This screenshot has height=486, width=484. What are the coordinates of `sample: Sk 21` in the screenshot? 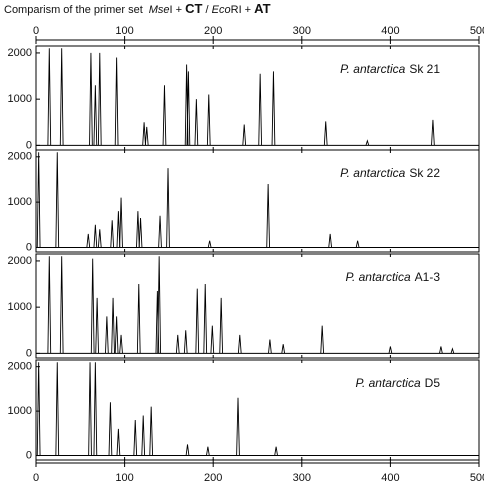 It's located at (424, 69).